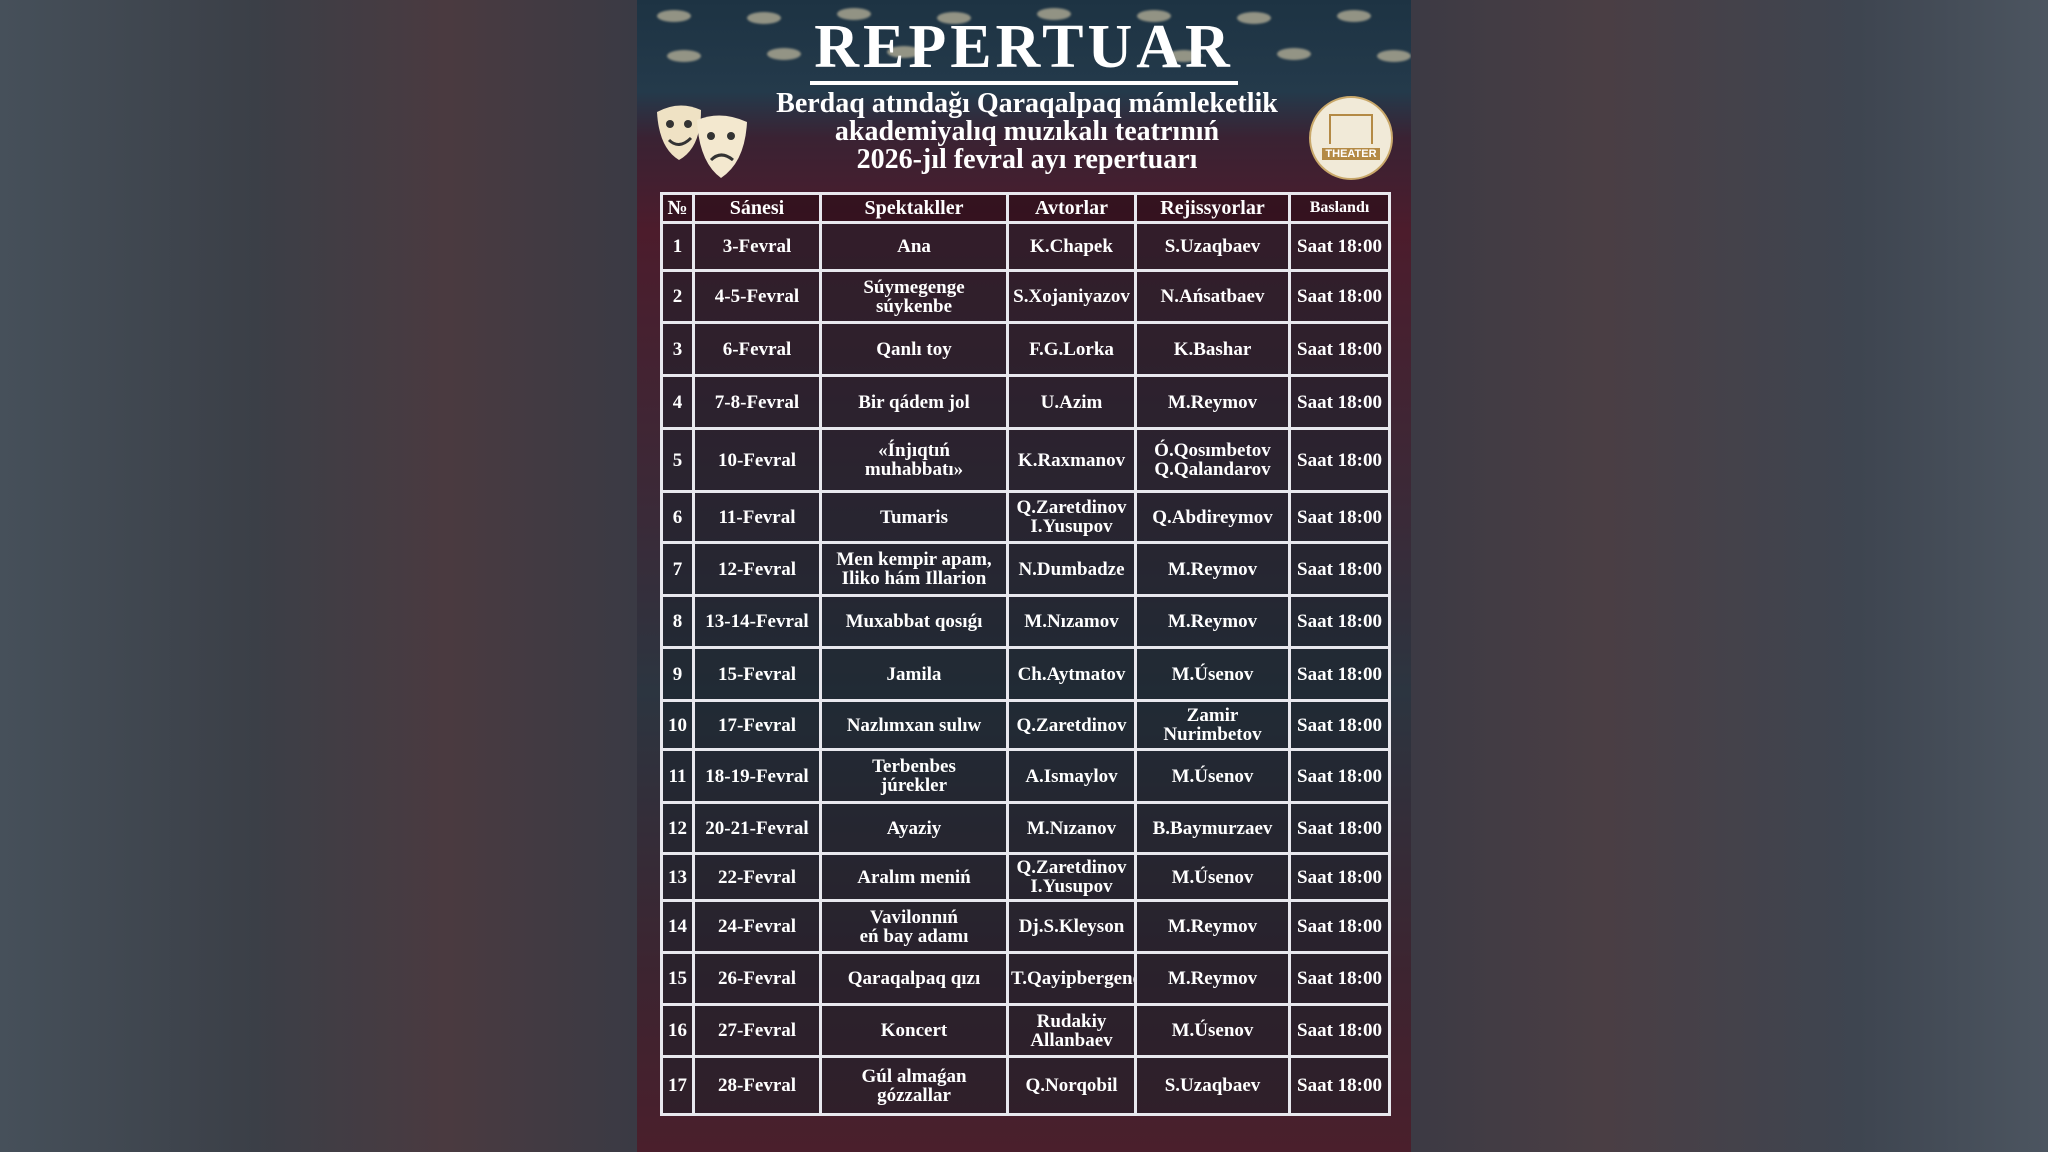 The width and height of the screenshot is (2048, 1152). I want to click on row-author: A.Ismaylov, so click(1071, 776).